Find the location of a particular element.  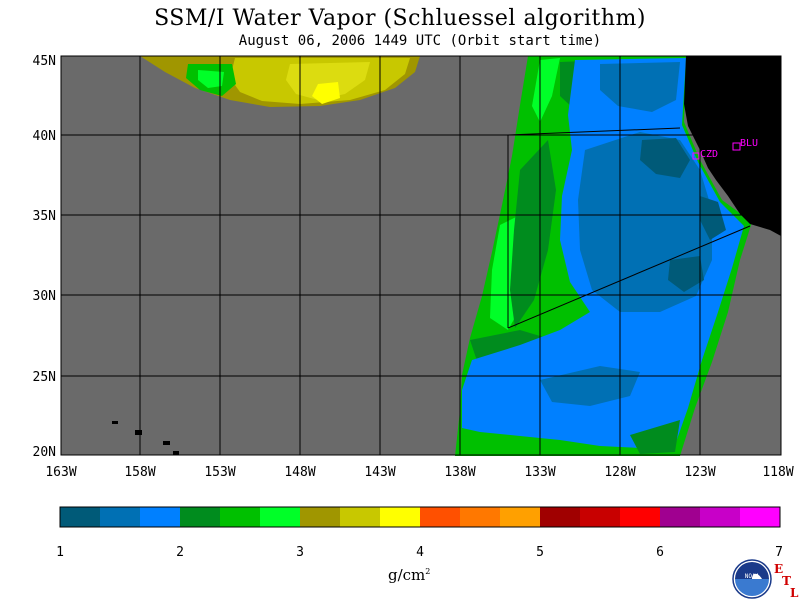

legend-border is located at coordinates (420, 517).